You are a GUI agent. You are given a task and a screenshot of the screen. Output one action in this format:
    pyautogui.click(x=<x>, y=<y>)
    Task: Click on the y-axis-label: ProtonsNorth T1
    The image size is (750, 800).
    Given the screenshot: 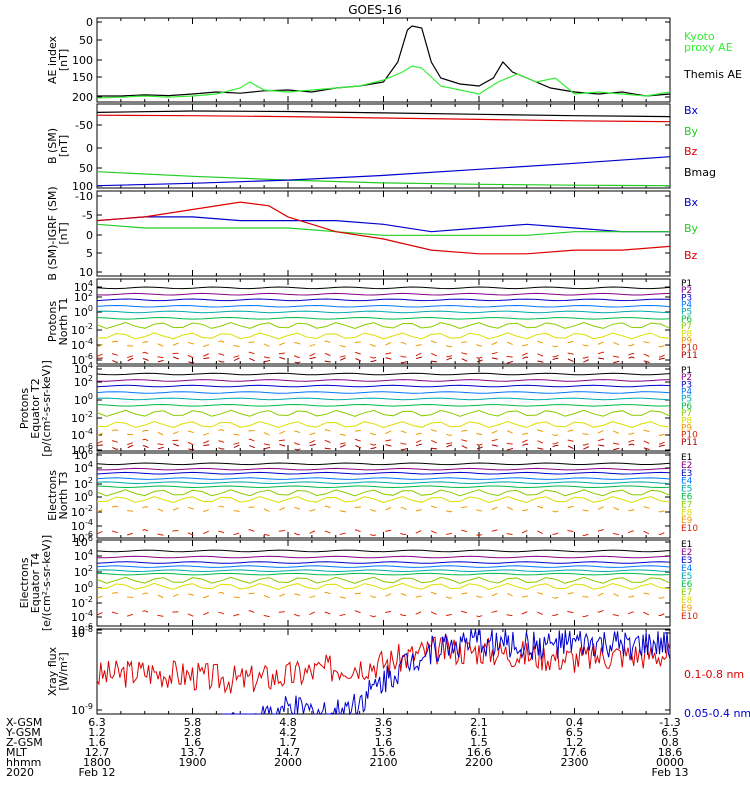 What is the action you would take?
    pyautogui.click(x=58, y=322)
    